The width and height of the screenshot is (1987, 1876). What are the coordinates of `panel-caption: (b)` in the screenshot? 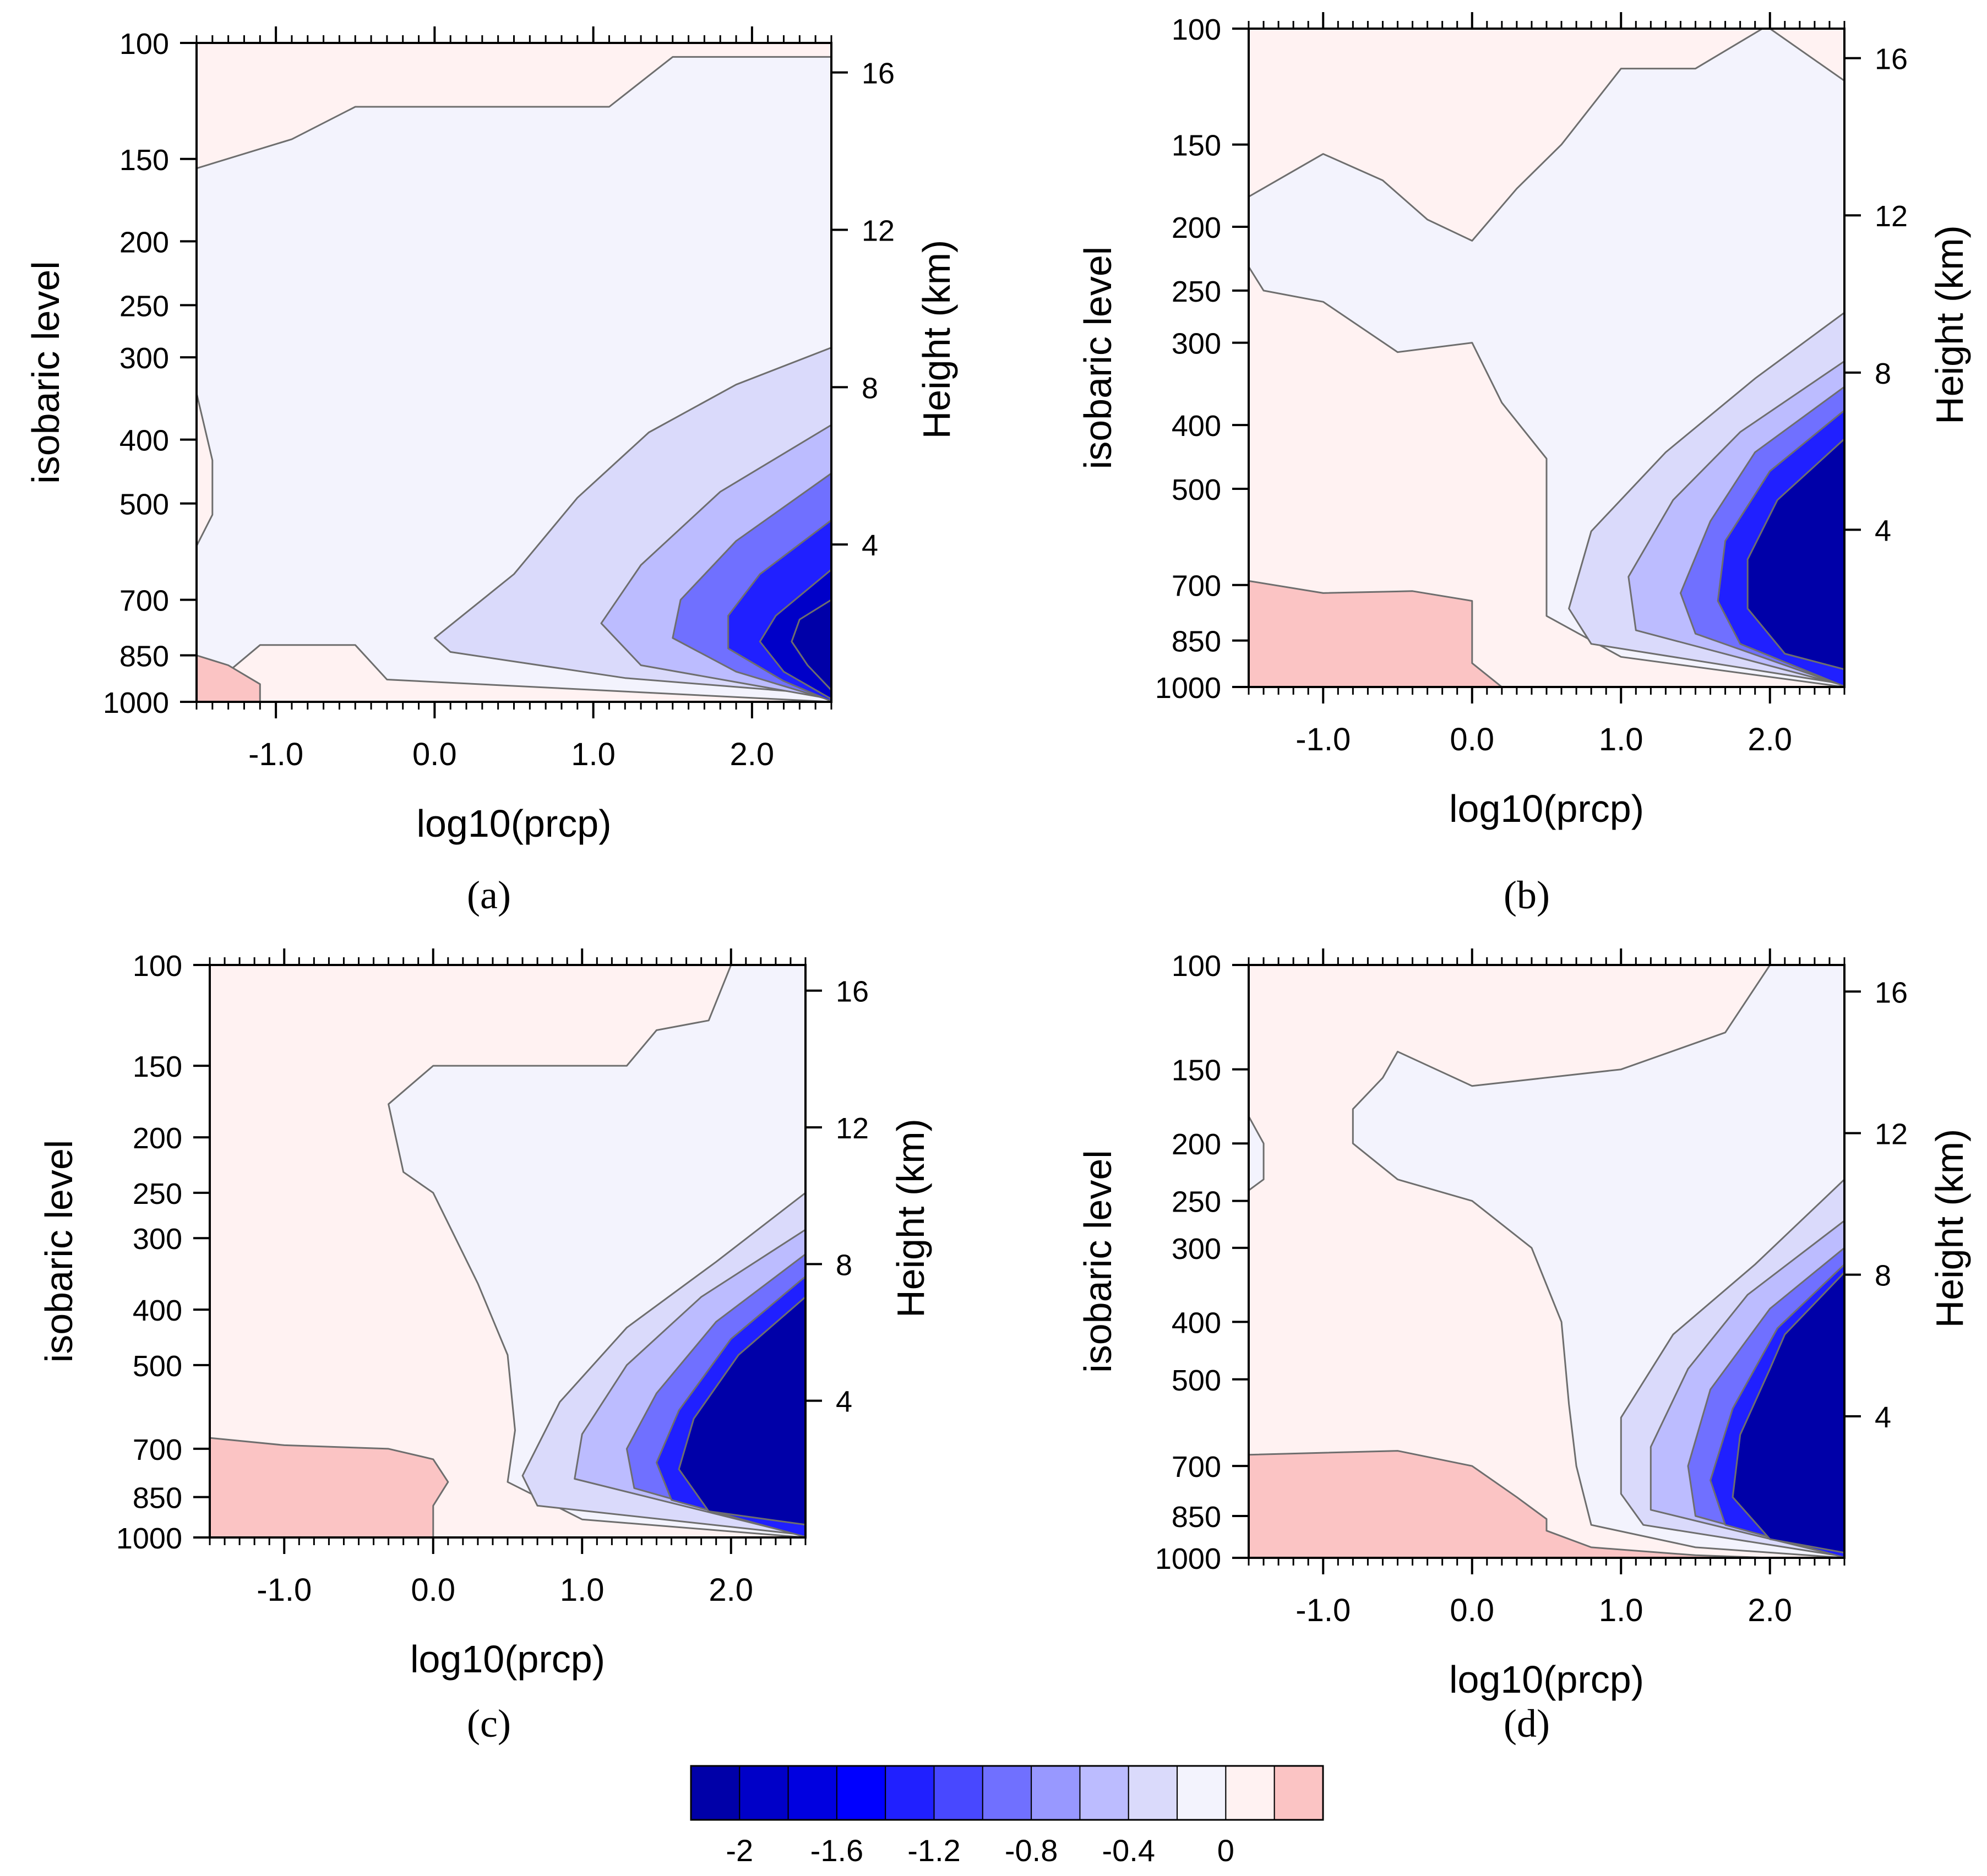 It's located at (1527, 895).